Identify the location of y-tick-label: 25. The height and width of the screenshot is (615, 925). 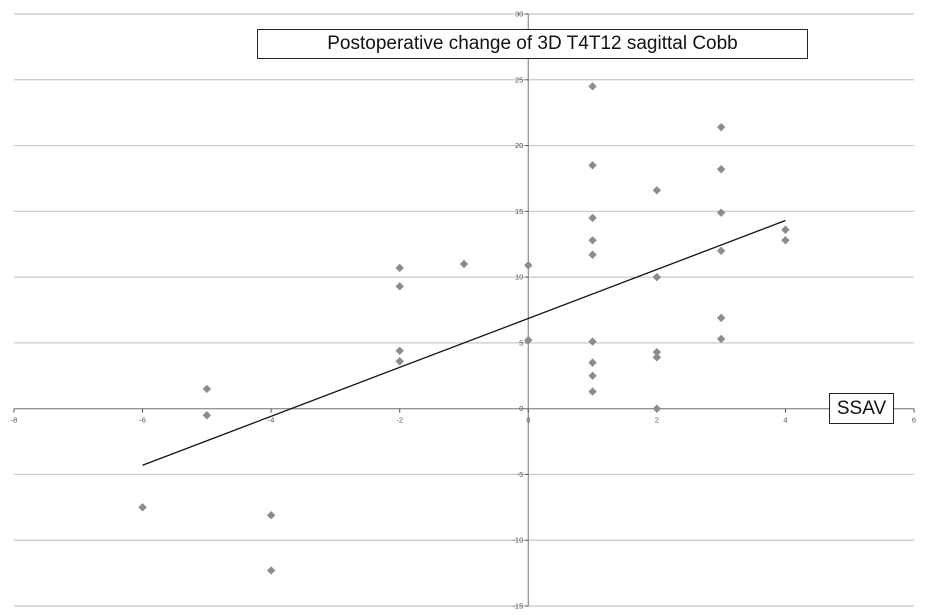
(519, 79).